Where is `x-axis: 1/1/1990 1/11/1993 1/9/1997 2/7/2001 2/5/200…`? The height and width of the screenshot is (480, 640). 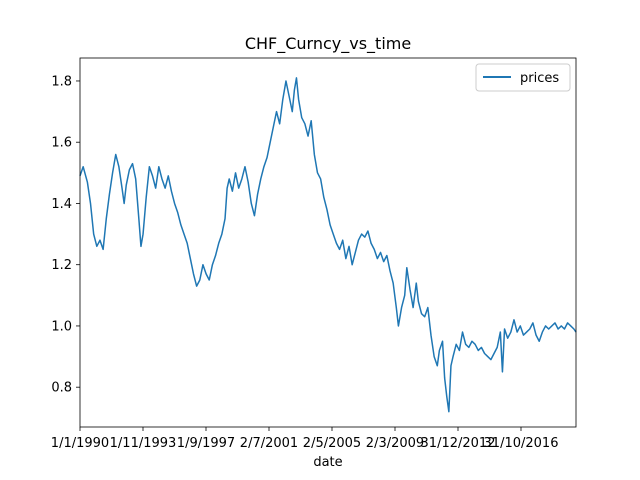 x-axis: 1/1/1990 1/11/1993 1/9/1997 2/7/2001 2/5/200… is located at coordinates (305, 439).